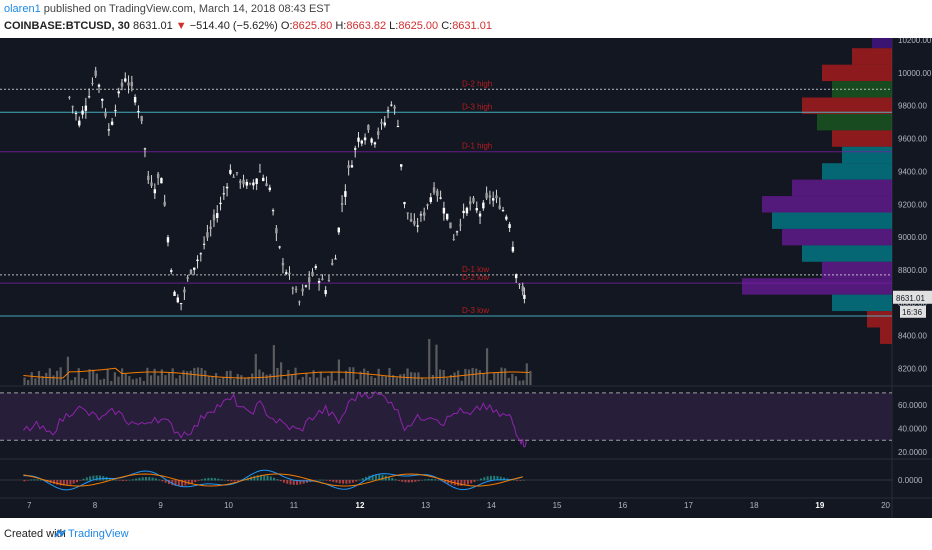 The image size is (932, 550). I want to click on high-value: 8663.82, so click(366, 26).